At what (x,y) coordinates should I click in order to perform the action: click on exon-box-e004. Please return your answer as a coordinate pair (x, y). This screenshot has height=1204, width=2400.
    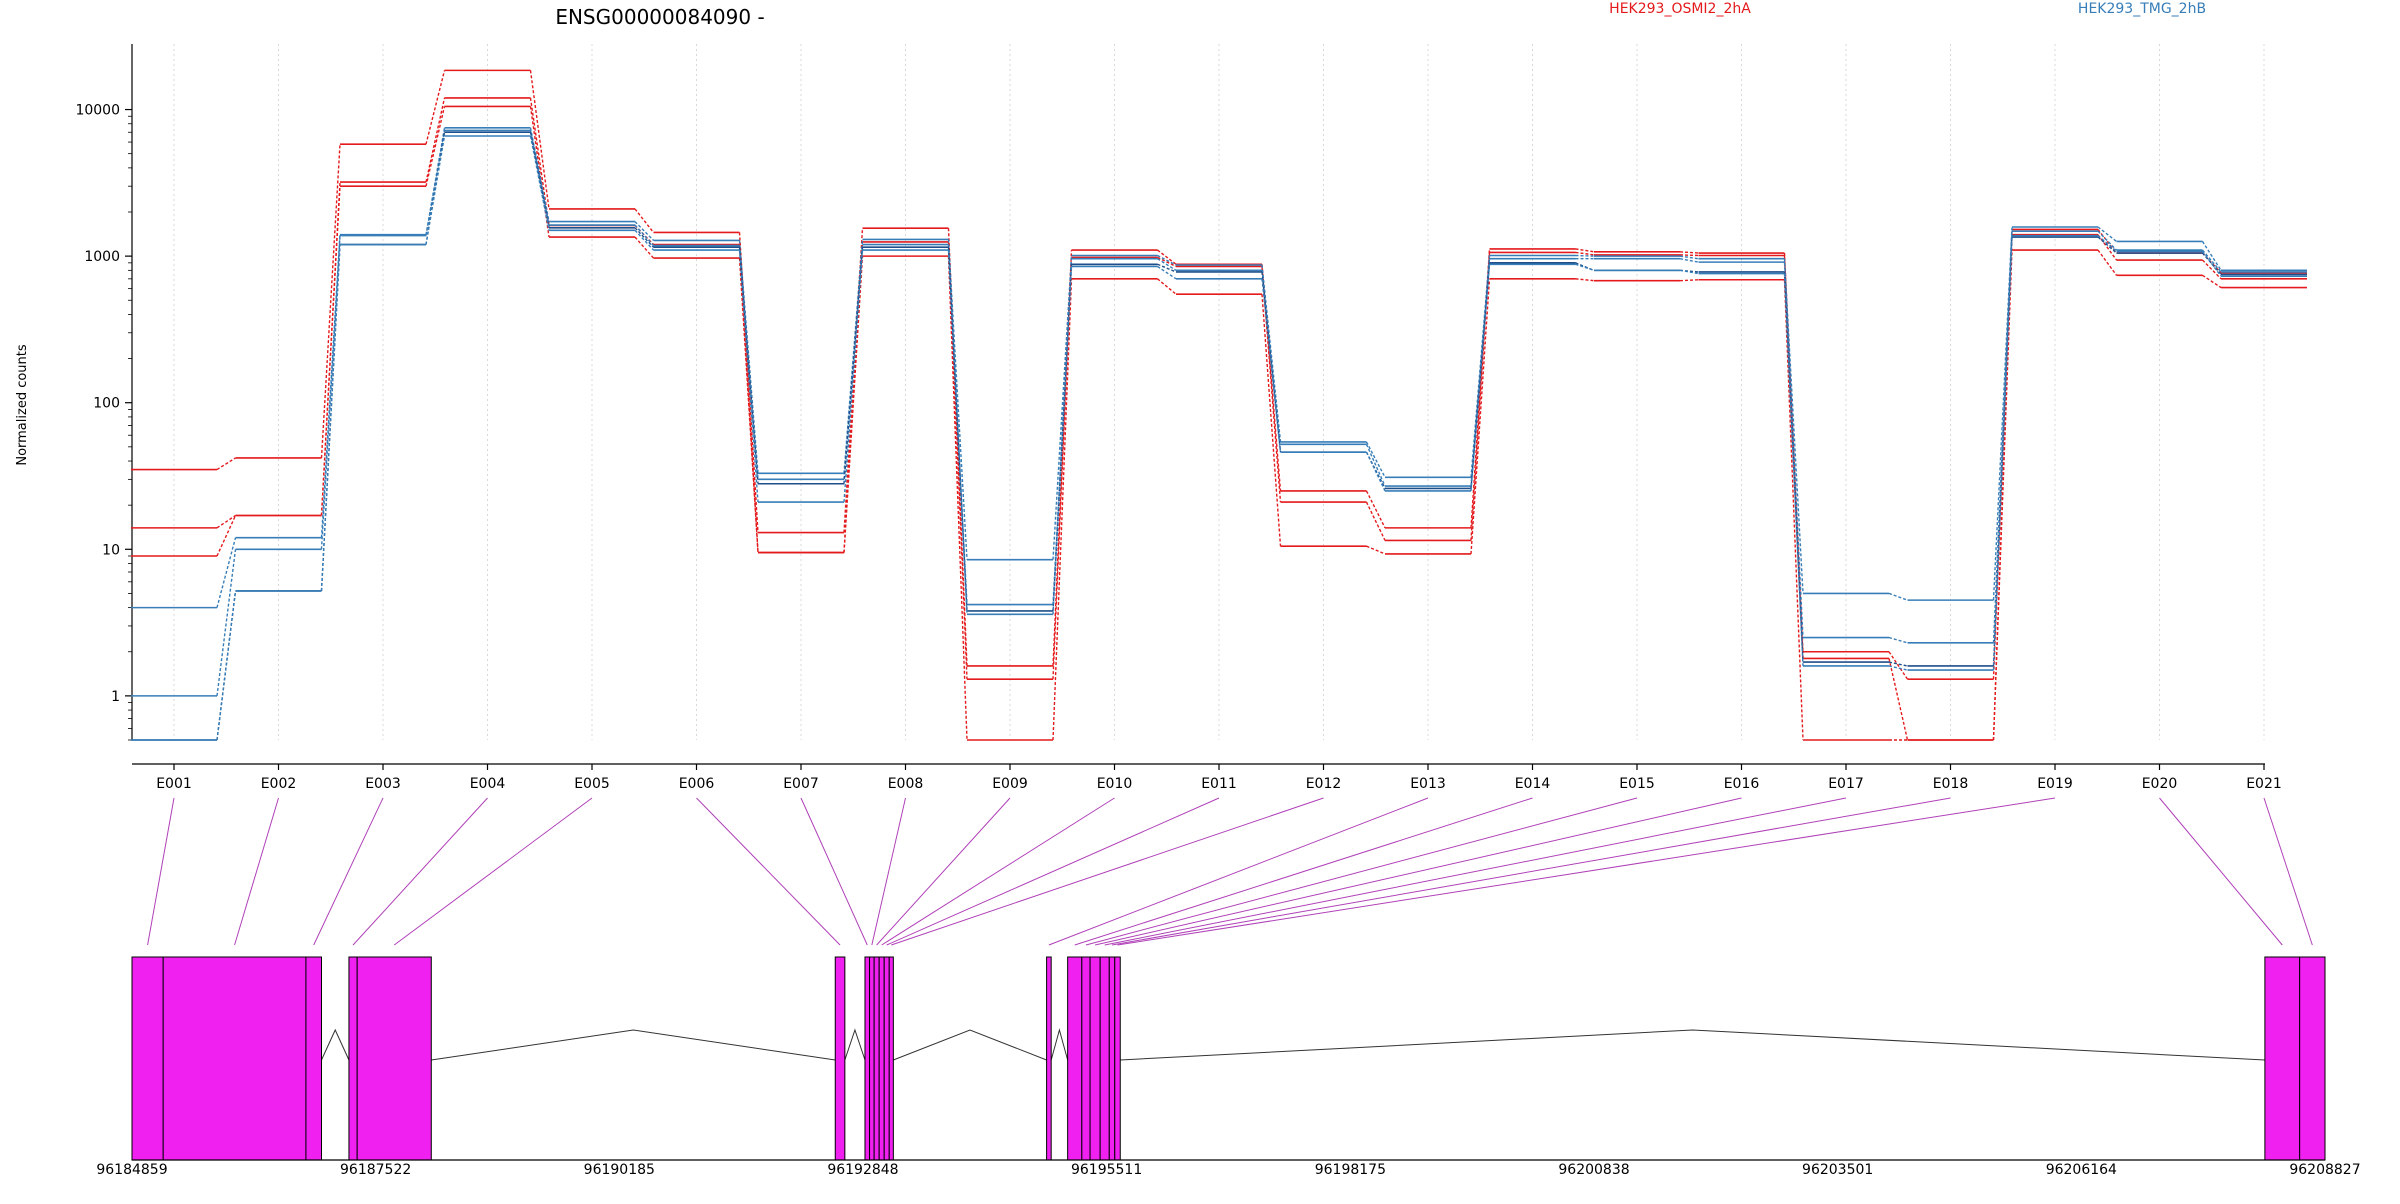
    Looking at the image, I should click on (353, 1058).